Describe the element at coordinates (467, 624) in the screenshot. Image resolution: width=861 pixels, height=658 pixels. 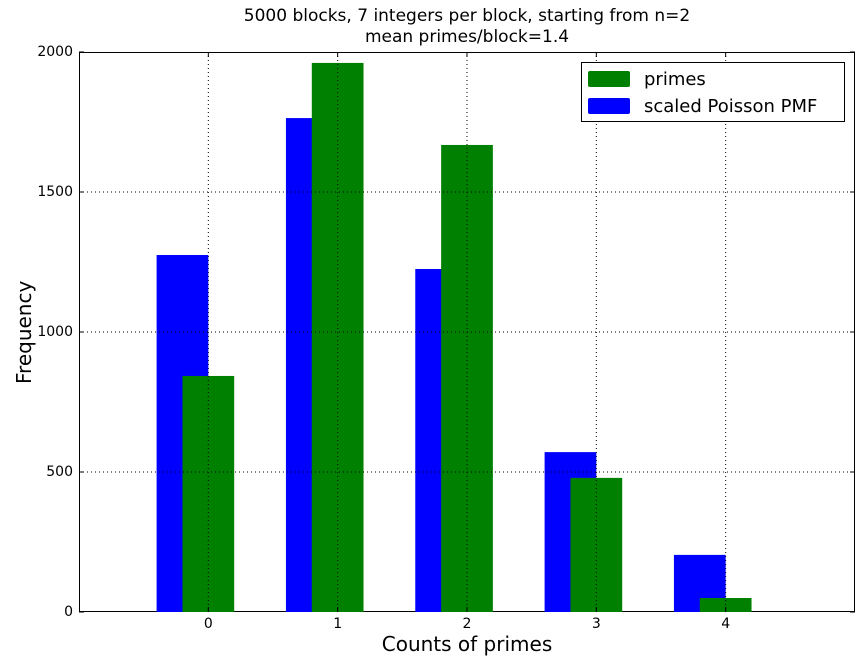
I see `x-tick-label: 2` at that location.